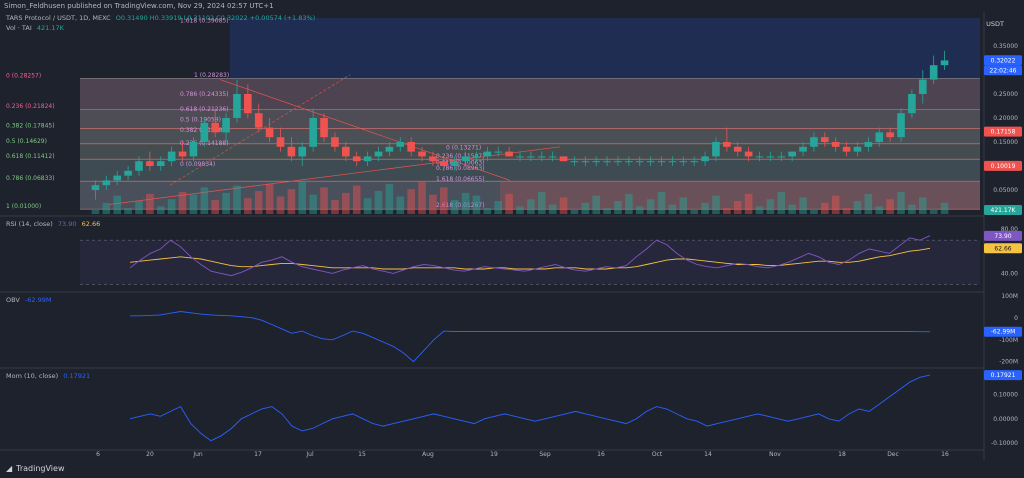 This screenshot has height=478, width=1024. What do you see at coordinates (30, 106) in the screenshot?
I see `fib-left-label: 0.236 (0.21824)` at bounding box center [30, 106].